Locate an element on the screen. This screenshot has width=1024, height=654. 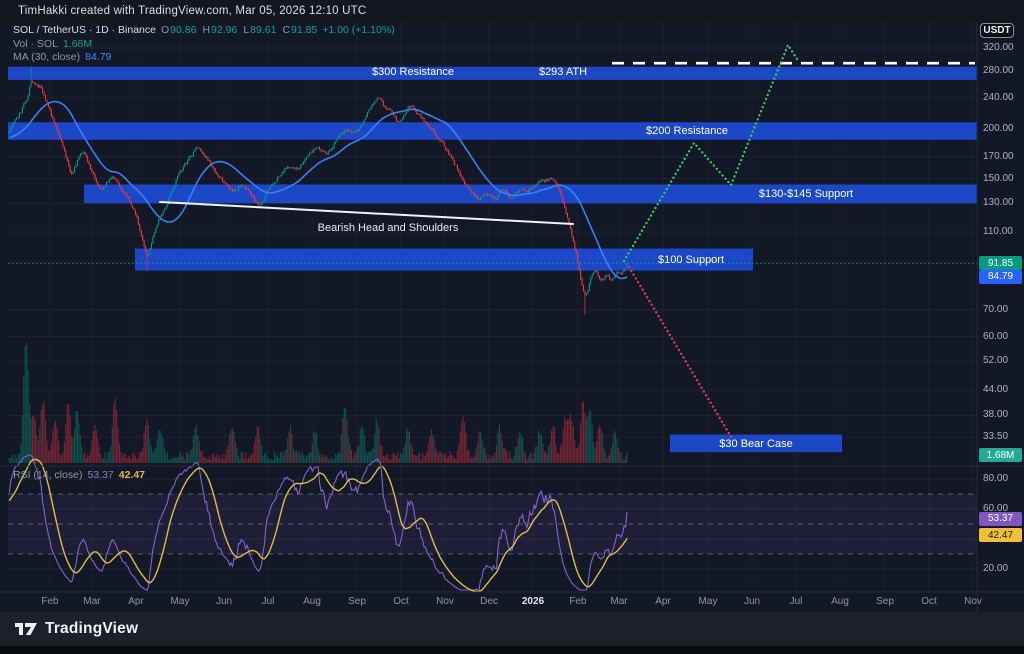
ohlc-value: 89.61 is located at coordinates (263, 30).